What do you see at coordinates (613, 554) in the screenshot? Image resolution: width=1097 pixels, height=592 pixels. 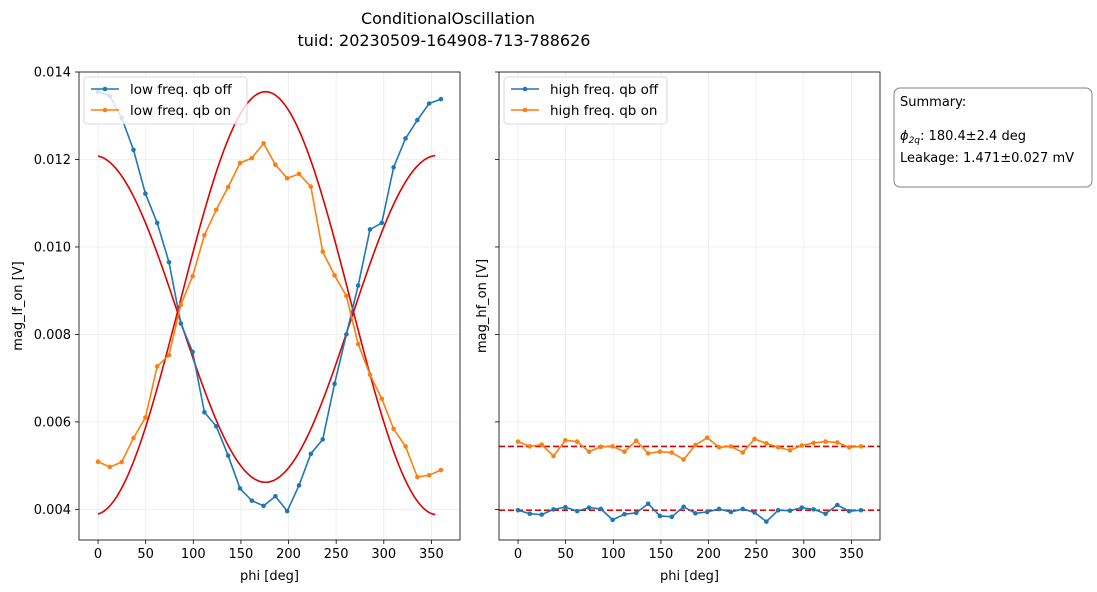 I see `x-tick-label: 100` at bounding box center [613, 554].